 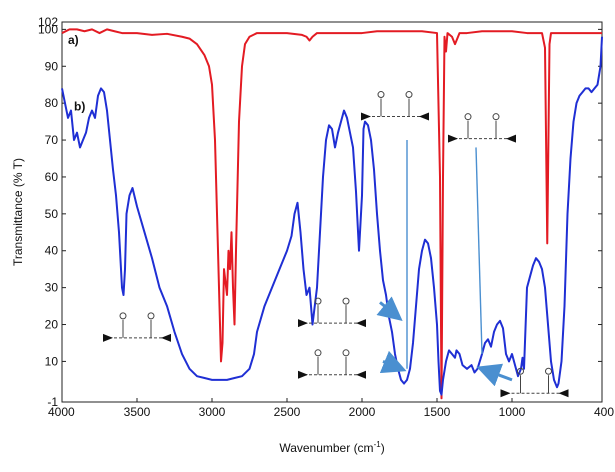 I want to click on series-label-a: a), so click(x=73, y=40).